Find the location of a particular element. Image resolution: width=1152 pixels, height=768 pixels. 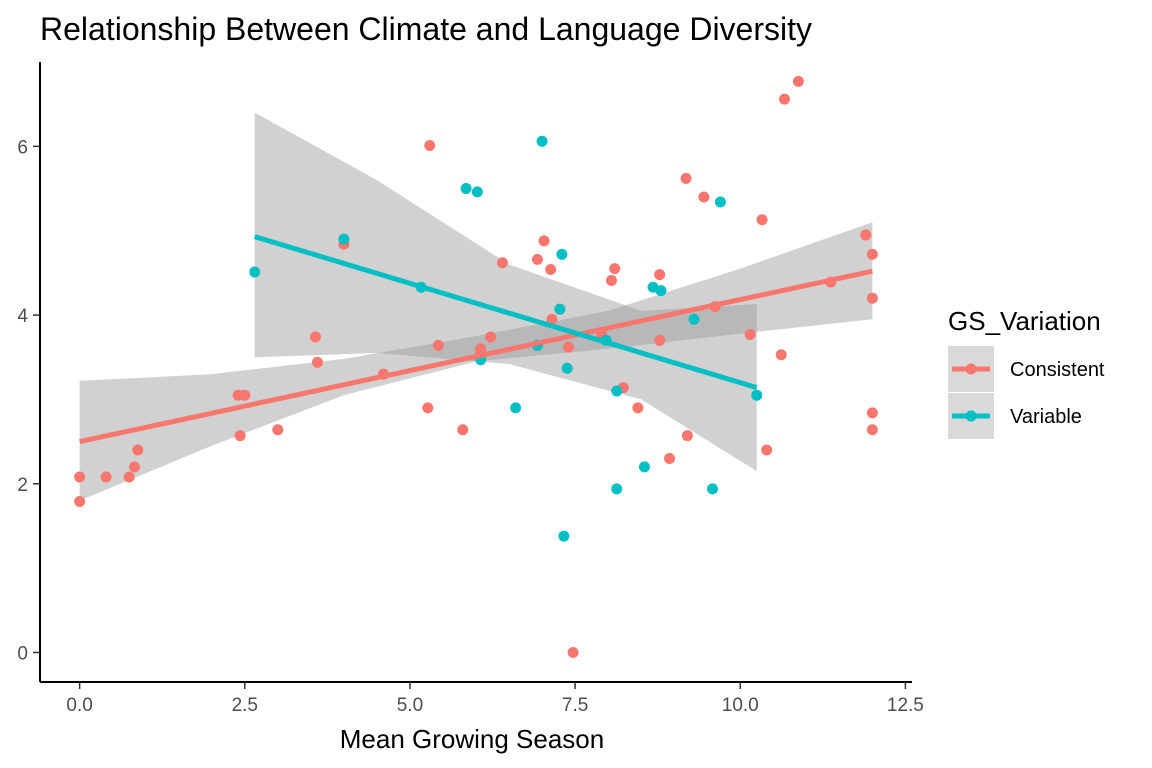

x-tick-label: 10.0 is located at coordinates (740, 705).